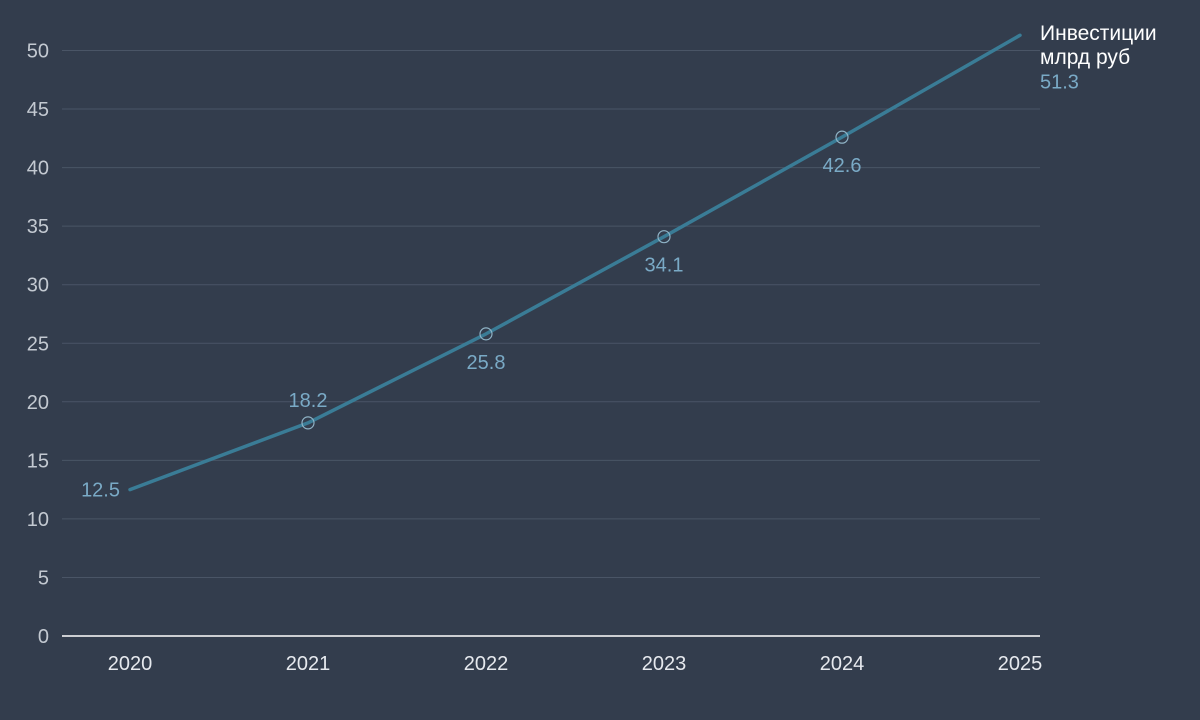  What do you see at coordinates (130, 664) in the screenshot?
I see `x-tick-label: 2020` at bounding box center [130, 664].